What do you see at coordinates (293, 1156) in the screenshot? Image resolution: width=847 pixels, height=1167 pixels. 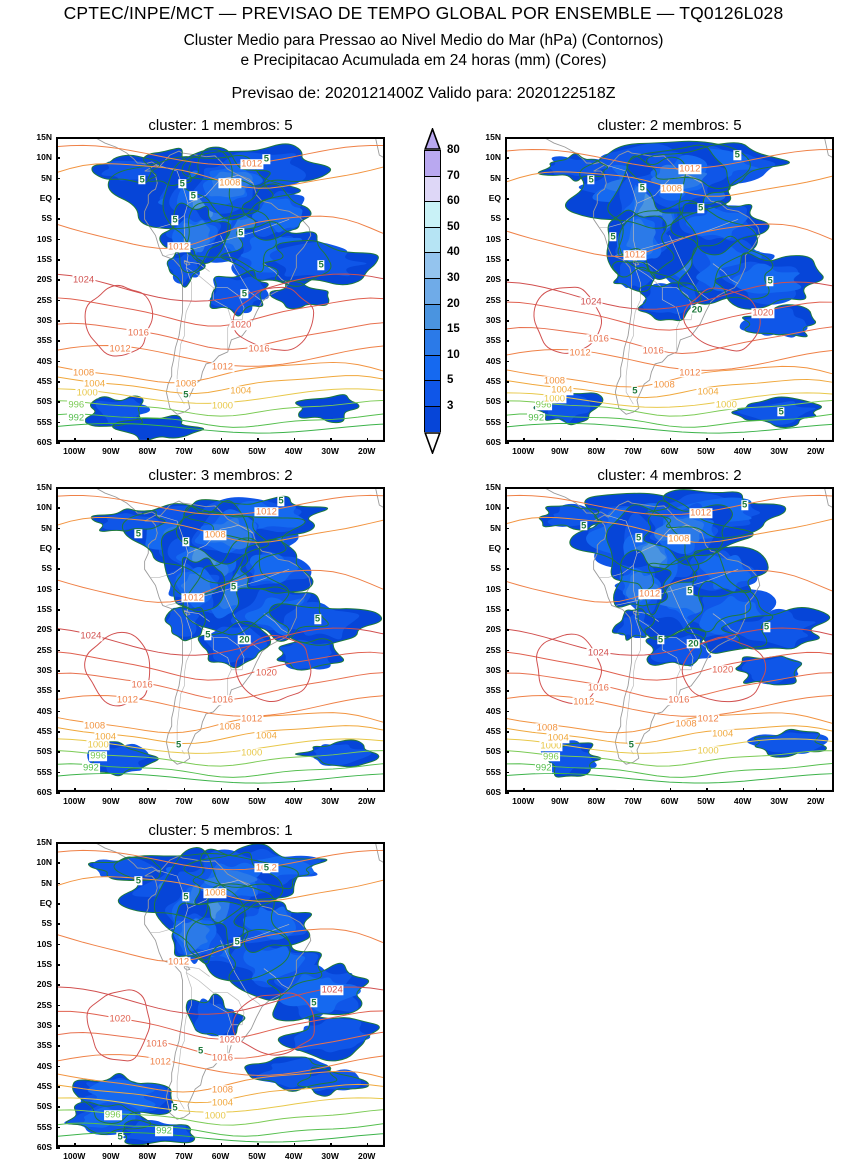 I see `x-axis-tick-label: 40W` at bounding box center [293, 1156].